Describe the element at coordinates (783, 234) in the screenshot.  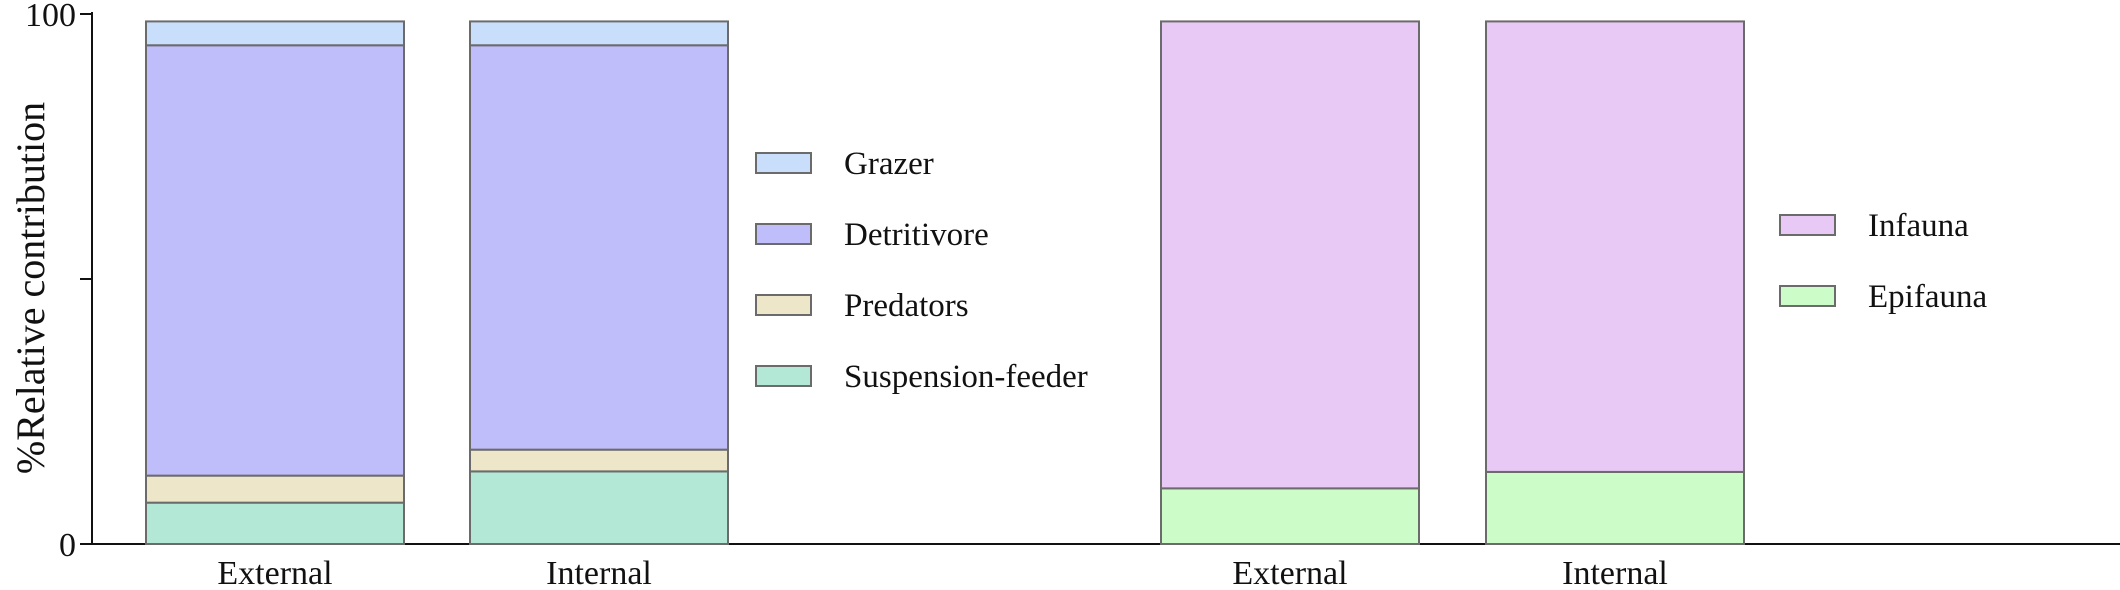
I see `legend-swatch-detritivore` at that location.